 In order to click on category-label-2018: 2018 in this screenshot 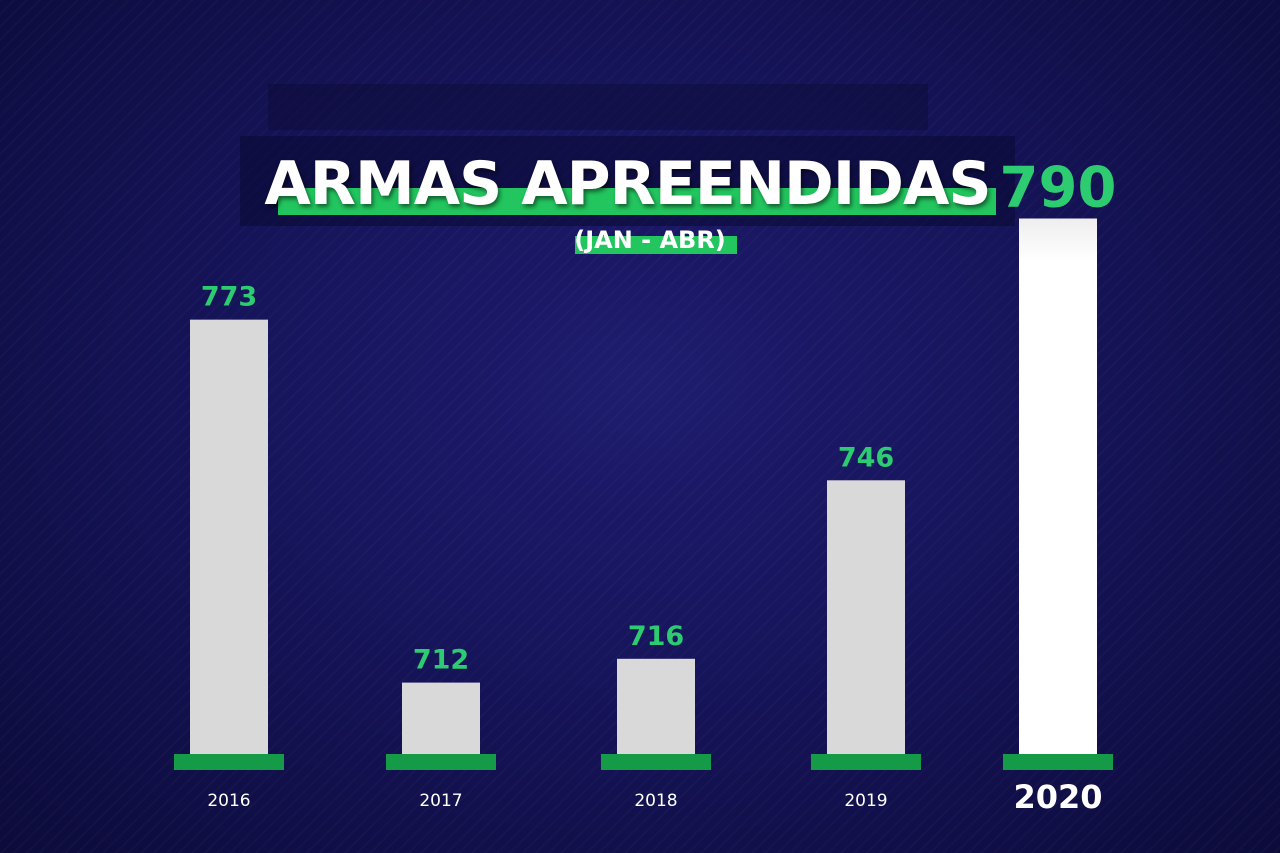, I will do `click(655, 801)`.